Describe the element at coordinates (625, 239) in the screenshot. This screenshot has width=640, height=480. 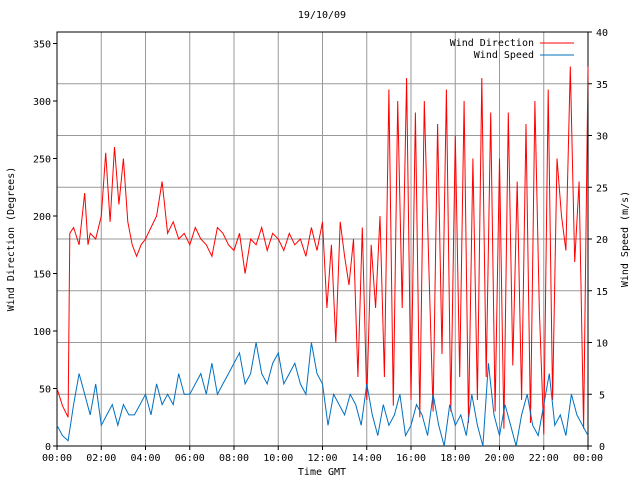
I see `y-axis-right-label: Wind Speed (m/s)` at that location.